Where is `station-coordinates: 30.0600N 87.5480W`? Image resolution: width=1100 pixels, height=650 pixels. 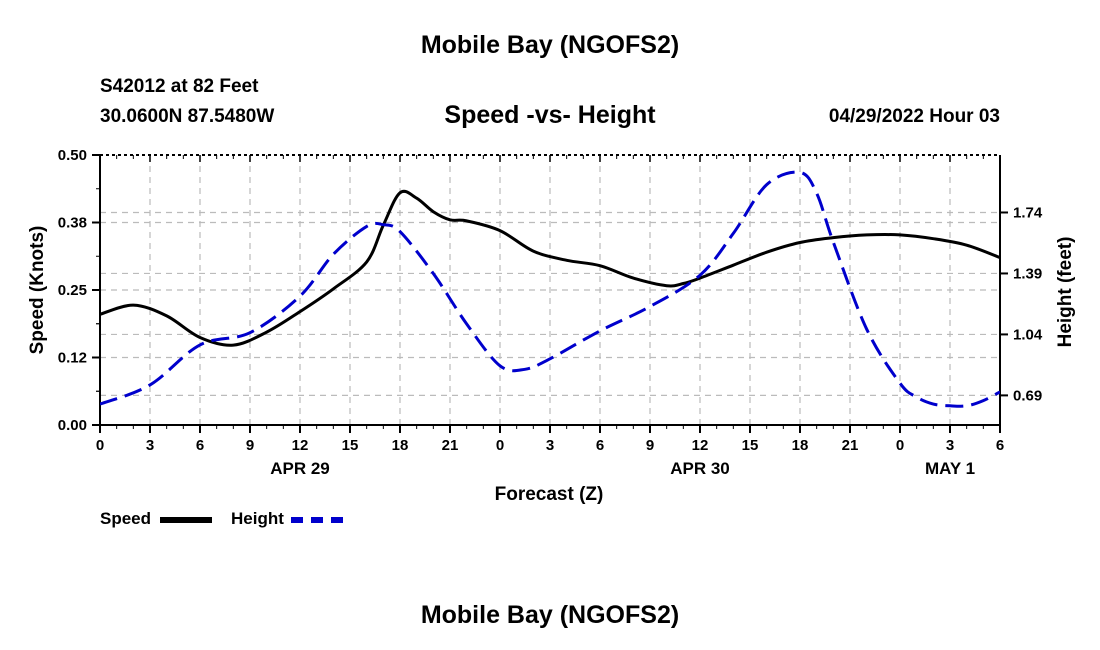
station-coordinates: 30.0600N 87.5480W is located at coordinates (187, 116).